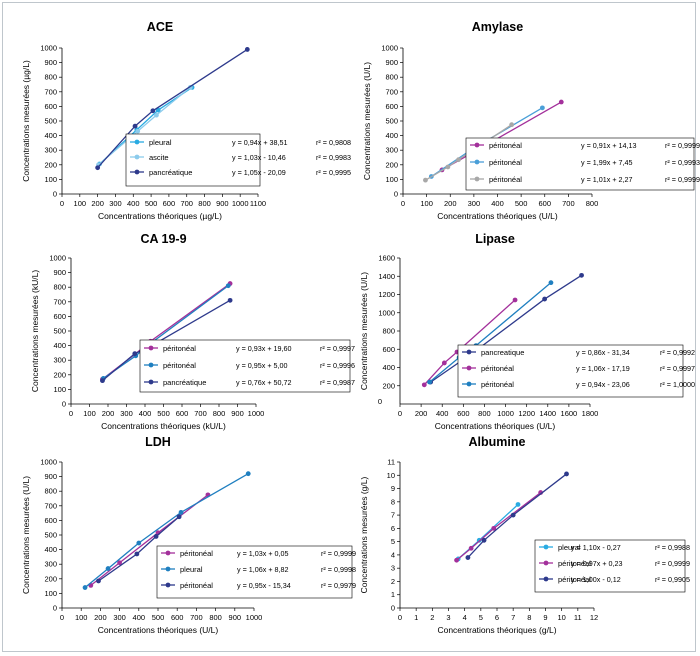  What do you see at coordinates (364, 534) in the screenshot?
I see `y-axis-label: Concentrations mesurées (g/L)` at bounding box center [364, 534].